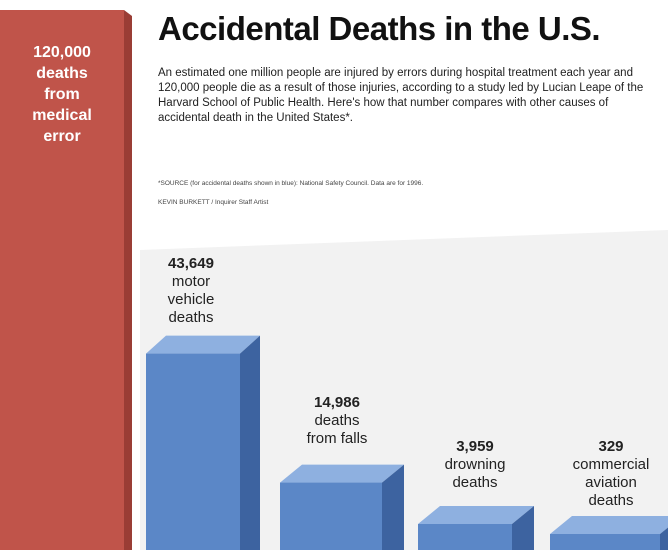  Describe the element at coordinates (475, 446) in the screenshot. I see `value-label: 3,959` at that location.